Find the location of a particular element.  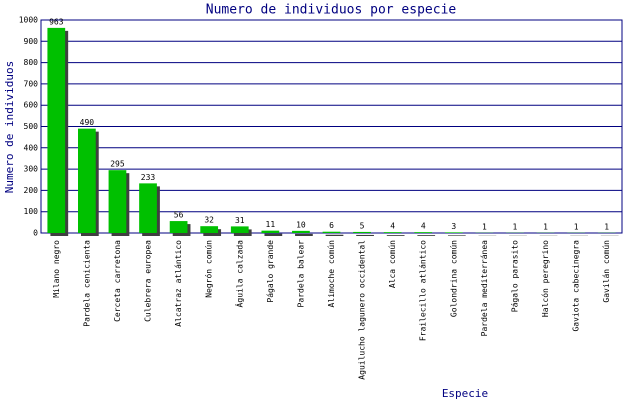

y-tick-label: 900 is located at coordinates (31, 41).